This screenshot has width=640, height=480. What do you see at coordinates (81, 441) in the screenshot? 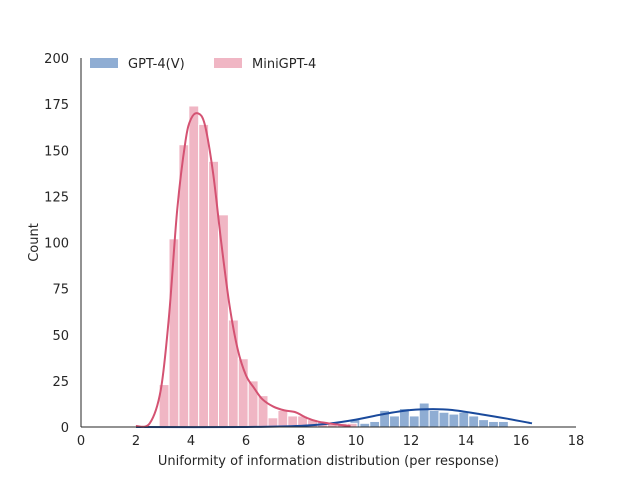
I see `x-tick-label: 0` at bounding box center [81, 441].